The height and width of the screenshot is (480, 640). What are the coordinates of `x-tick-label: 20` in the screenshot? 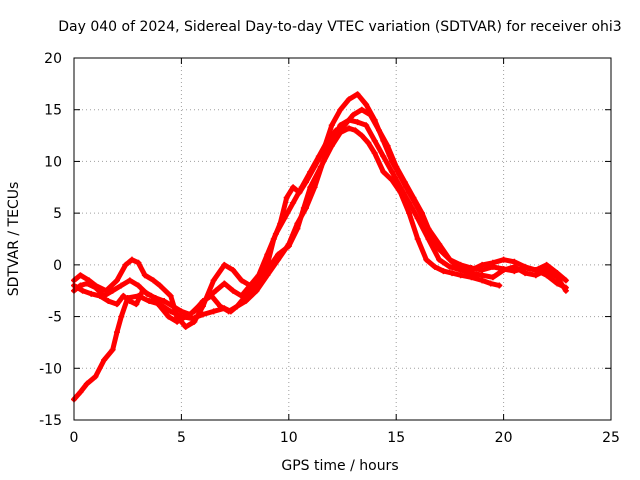 It's located at (504, 438).